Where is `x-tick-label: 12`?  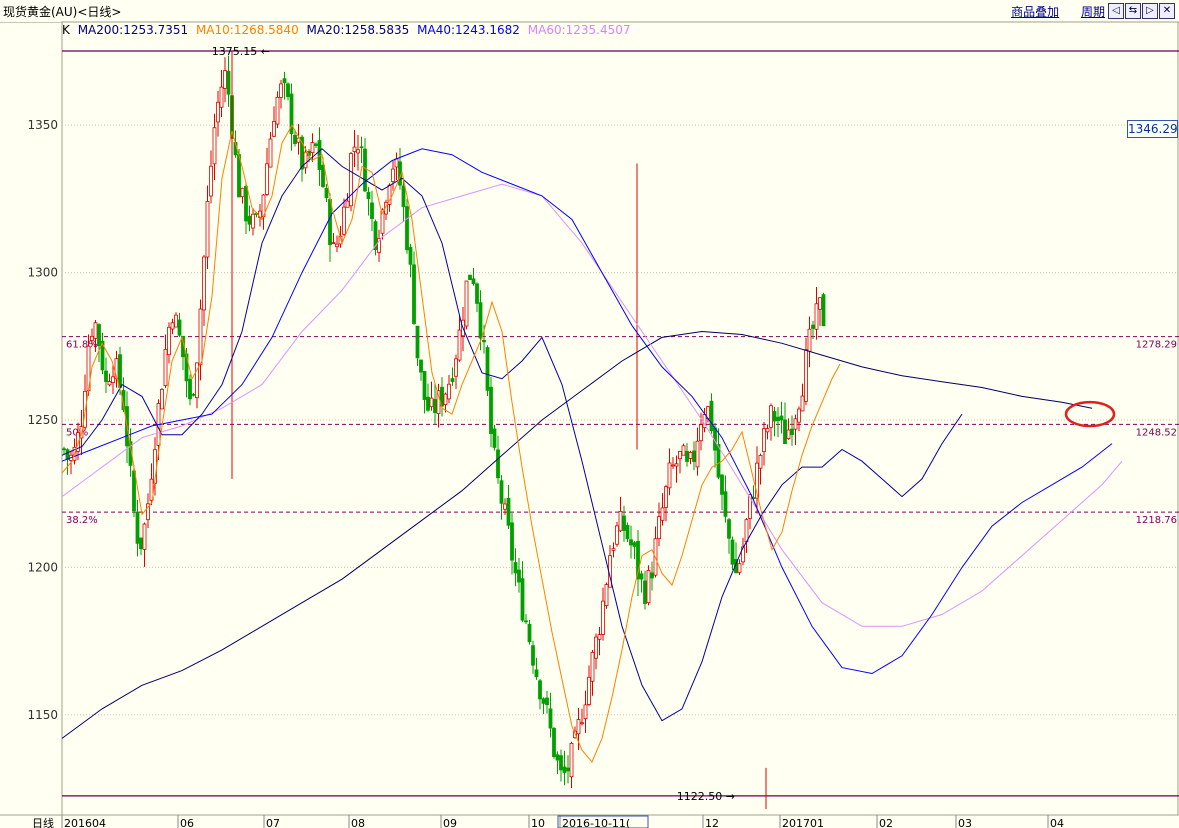 x-tick-label: 12 is located at coordinates (712, 822).